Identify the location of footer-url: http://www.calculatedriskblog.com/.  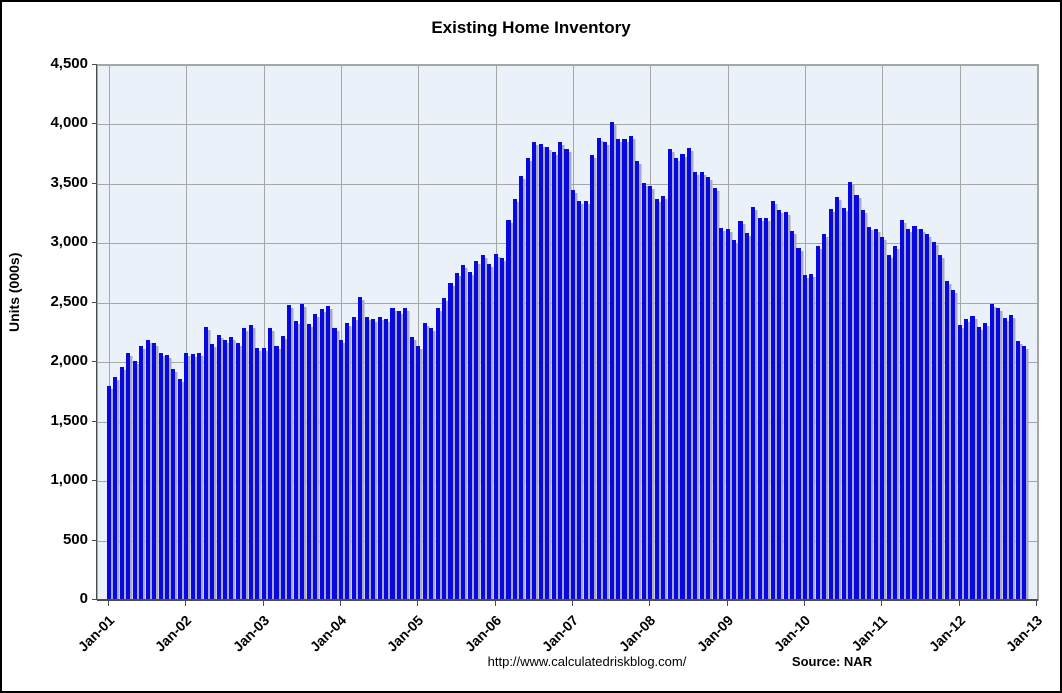
(587, 661).